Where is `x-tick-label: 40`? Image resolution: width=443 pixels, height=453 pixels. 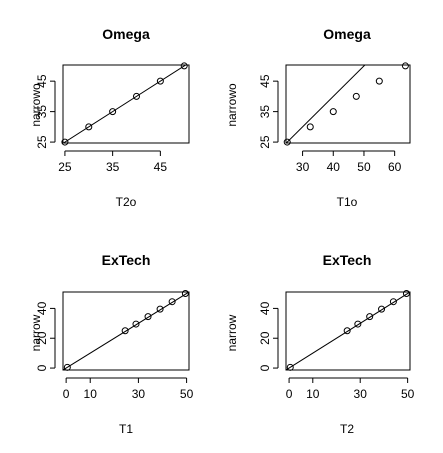 x-tick-label: 40 is located at coordinates (334, 167).